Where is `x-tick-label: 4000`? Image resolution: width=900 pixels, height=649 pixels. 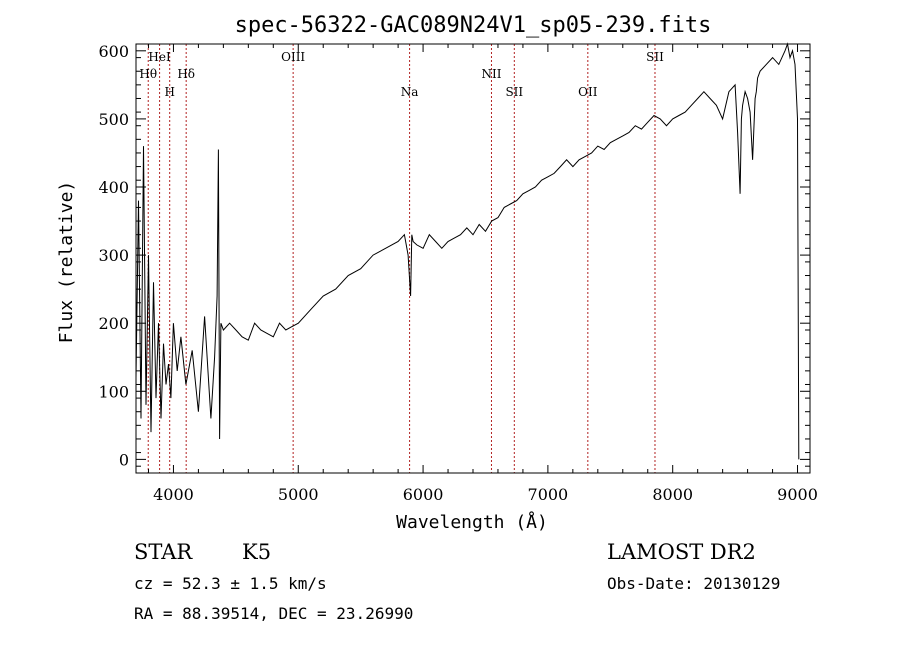 x-tick-label: 4000 is located at coordinates (173, 494).